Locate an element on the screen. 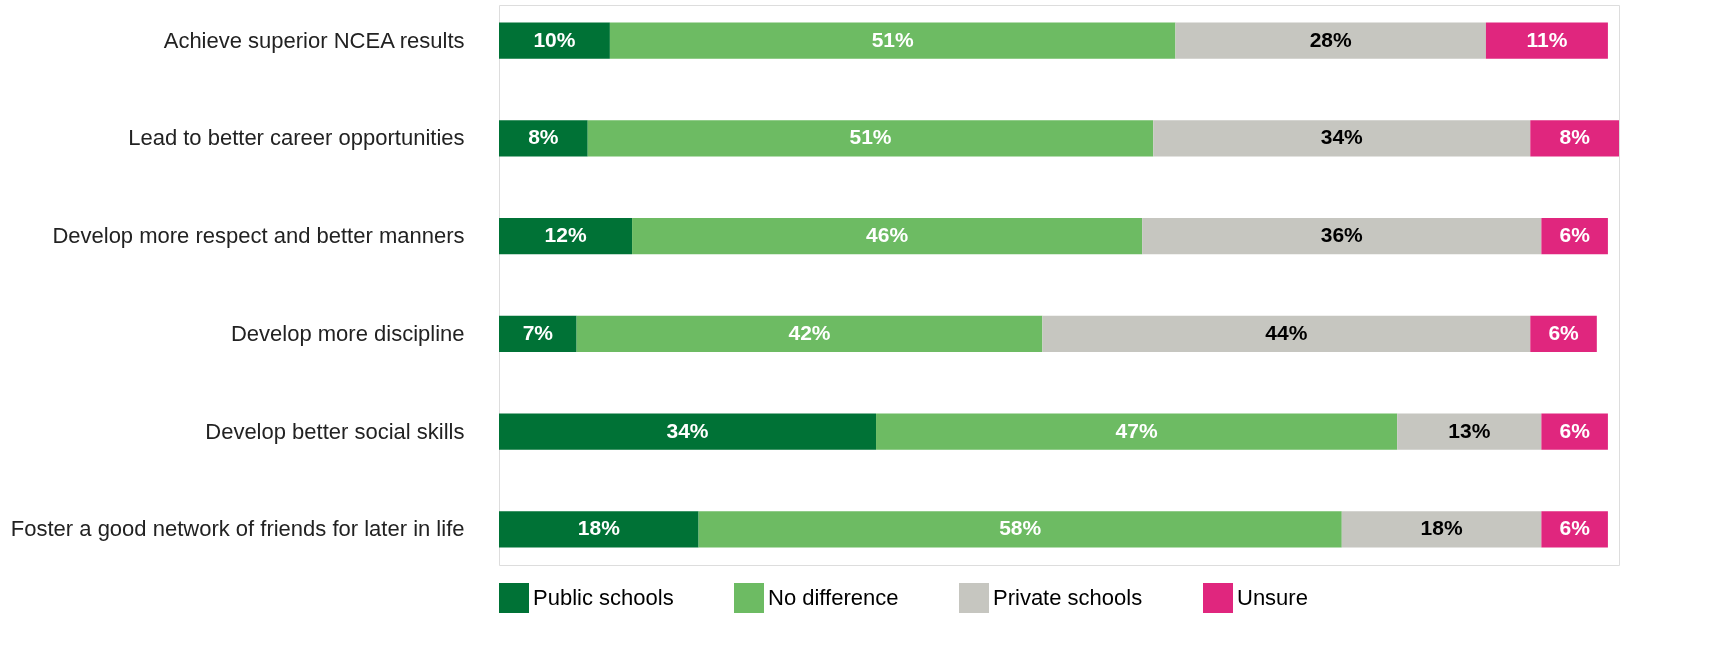 This screenshot has width=1724, height=657. data-label: 28% is located at coordinates (1331, 39).